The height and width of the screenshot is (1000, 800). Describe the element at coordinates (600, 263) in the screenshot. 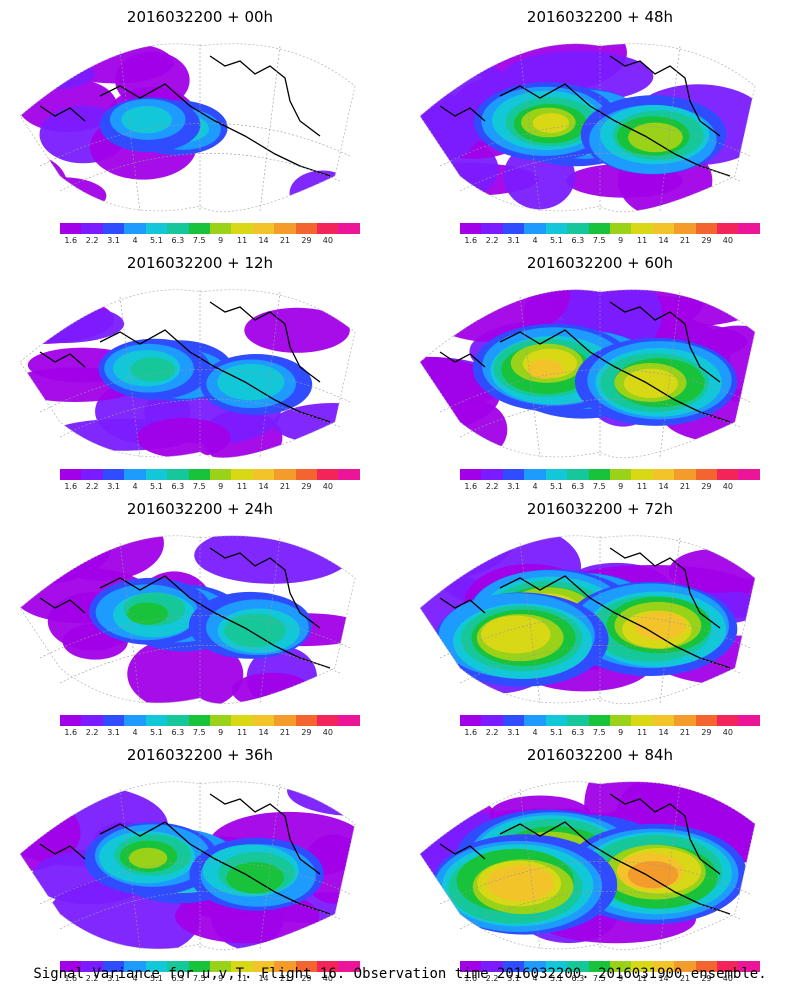

I see `panel-title: 2016032200 + 60h` at that location.